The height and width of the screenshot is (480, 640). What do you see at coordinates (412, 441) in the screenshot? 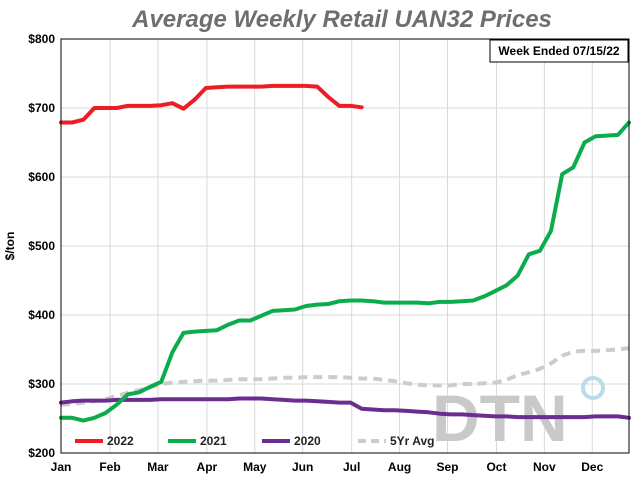
I see `legend-label: 5Yr Avg` at bounding box center [412, 441].